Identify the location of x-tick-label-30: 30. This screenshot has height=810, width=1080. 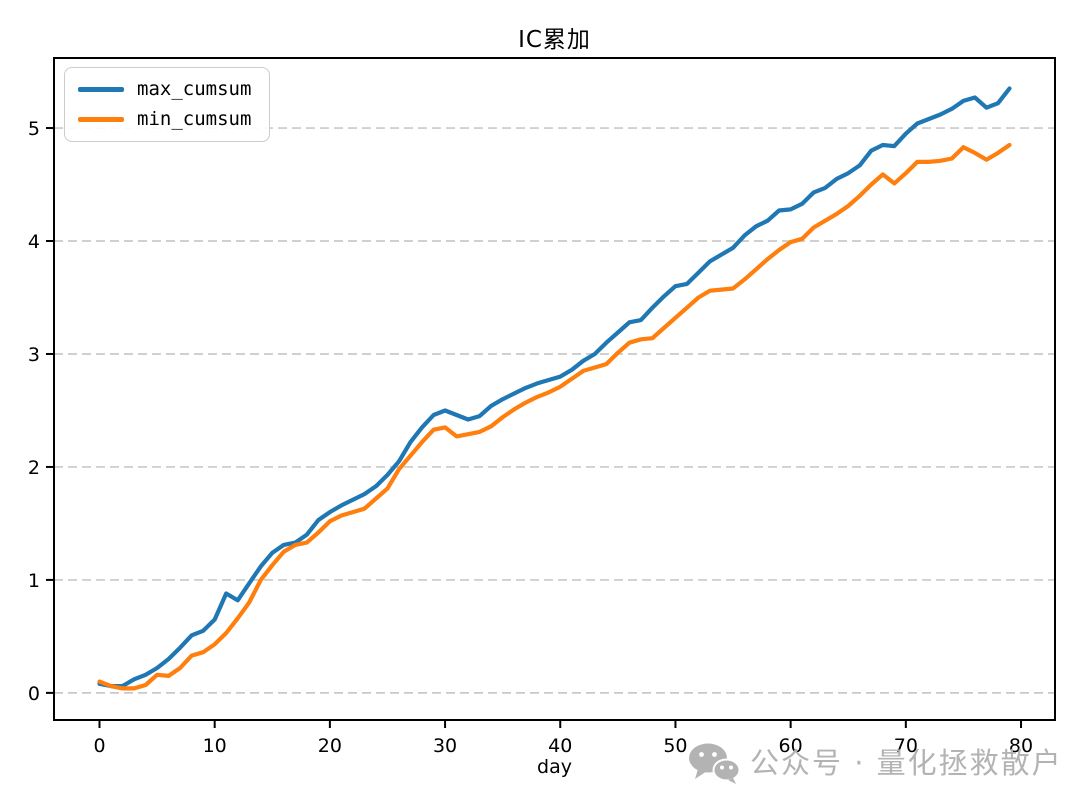
(445, 746).